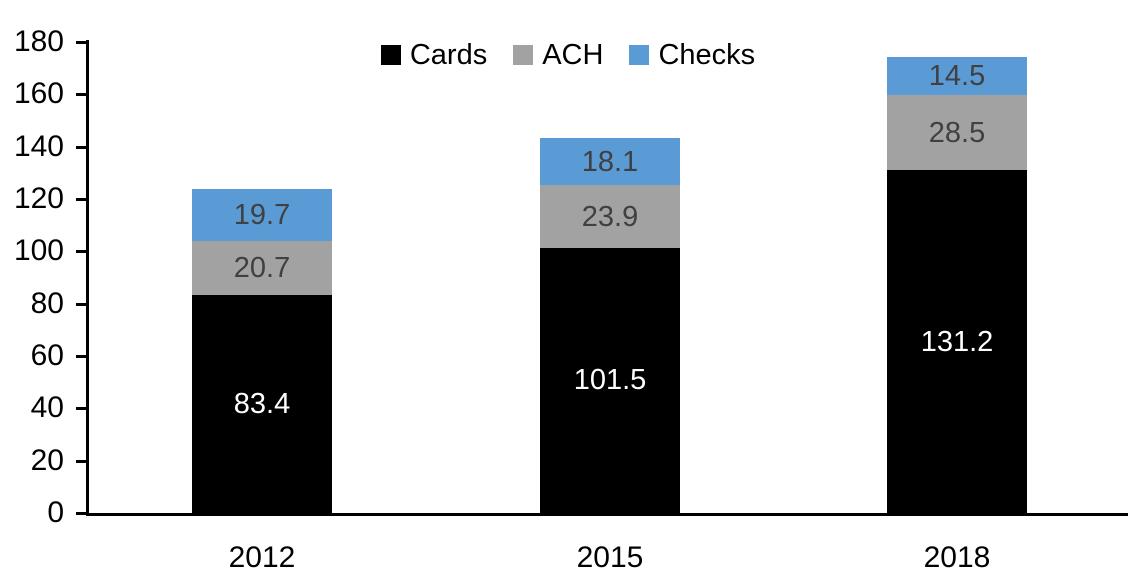 The width and height of the screenshot is (1136, 588). What do you see at coordinates (55, 512) in the screenshot?
I see `y-axis-tick-label: 0` at bounding box center [55, 512].